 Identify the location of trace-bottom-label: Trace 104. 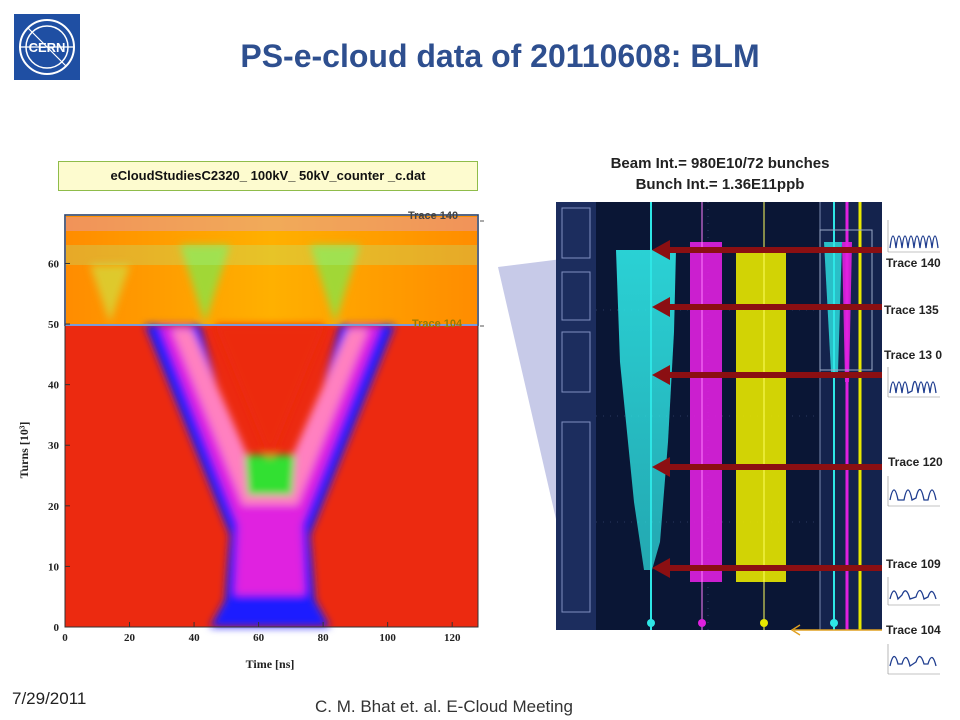
(437, 324).